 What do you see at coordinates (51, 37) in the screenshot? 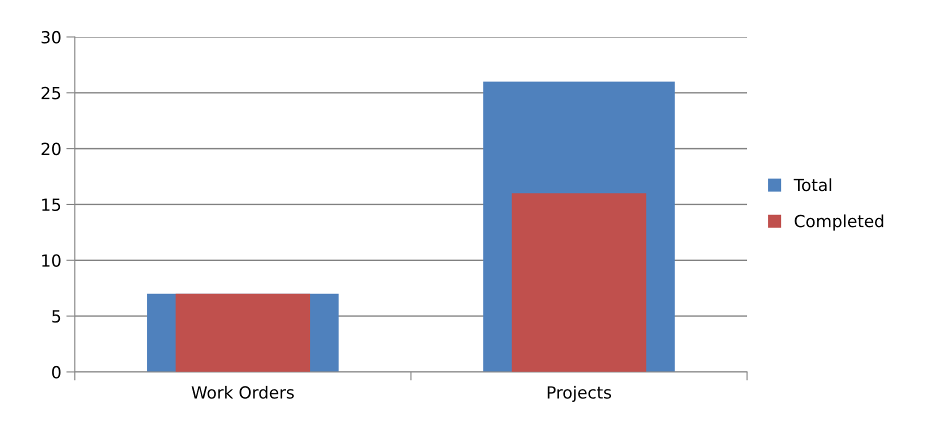
I see `y-tick-label: 30` at bounding box center [51, 37].